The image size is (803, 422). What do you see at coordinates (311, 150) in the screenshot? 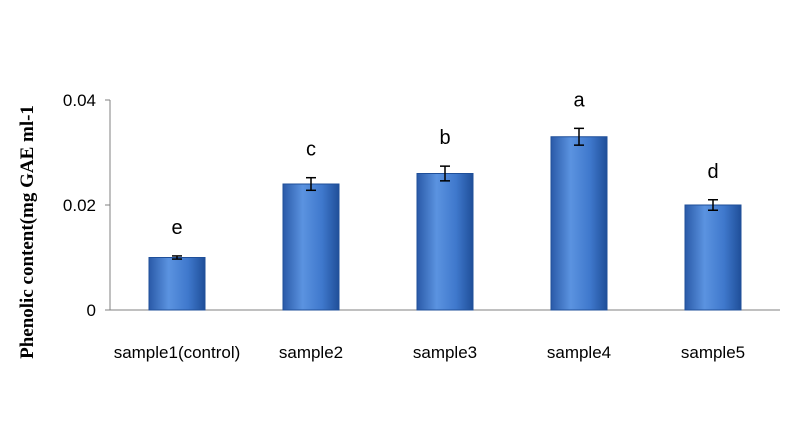
I see `significance-label: c` at bounding box center [311, 150].